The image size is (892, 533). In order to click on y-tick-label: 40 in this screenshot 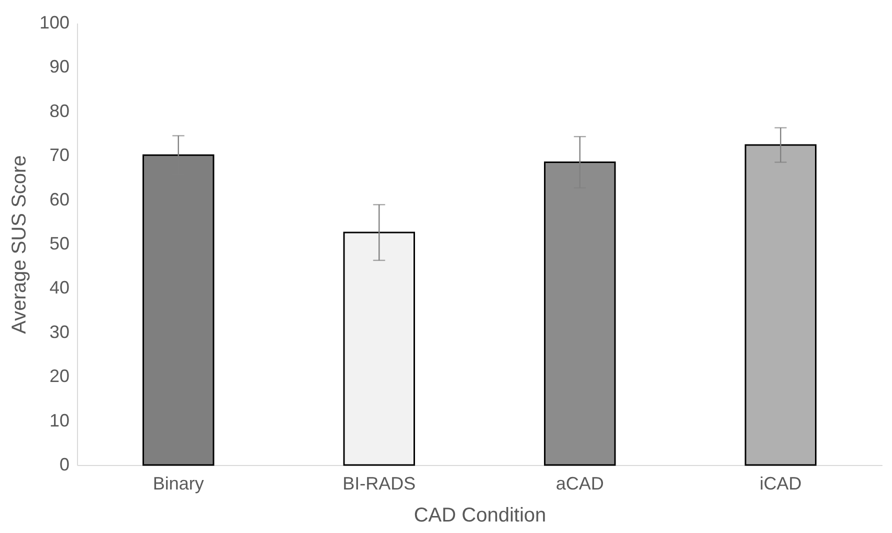, I will do `click(59, 288)`.